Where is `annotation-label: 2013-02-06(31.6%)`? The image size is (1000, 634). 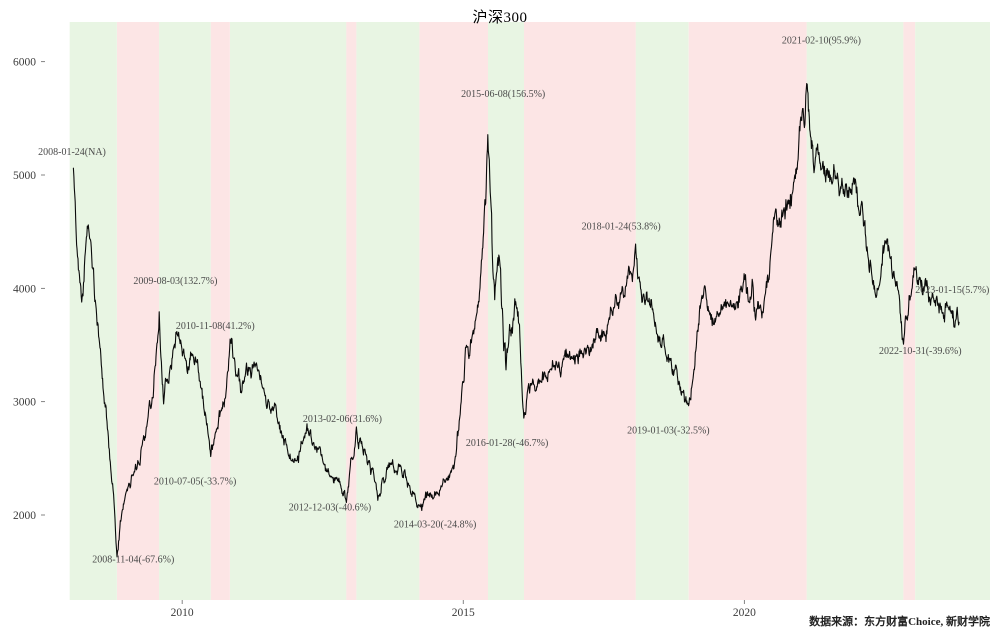 annotation-label: 2013-02-06(31.6%) is located at coordinates (342, 419).